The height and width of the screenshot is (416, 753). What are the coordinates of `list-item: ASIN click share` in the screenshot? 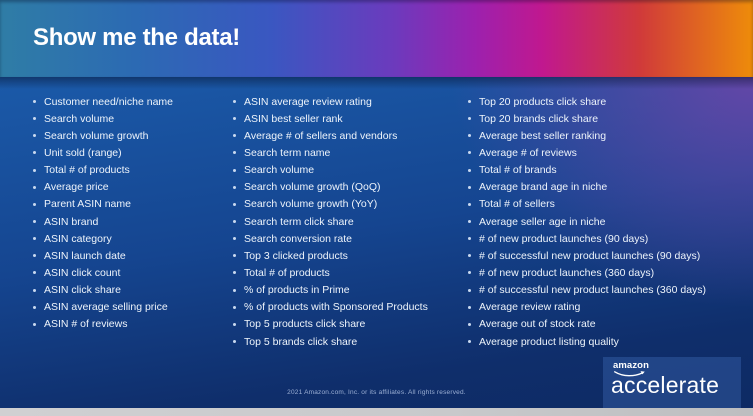 It's located at (103, 290).